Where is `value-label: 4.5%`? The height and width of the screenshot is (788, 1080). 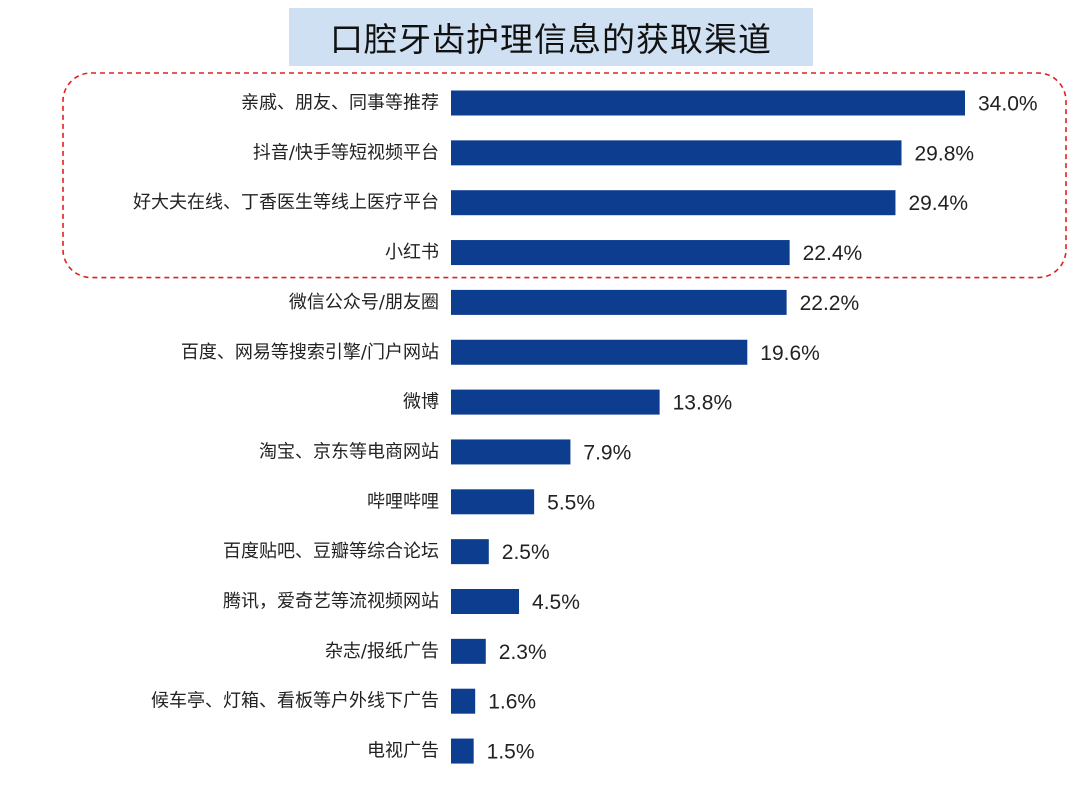
value-label: 4.5% is located at coordinates (556, 602).